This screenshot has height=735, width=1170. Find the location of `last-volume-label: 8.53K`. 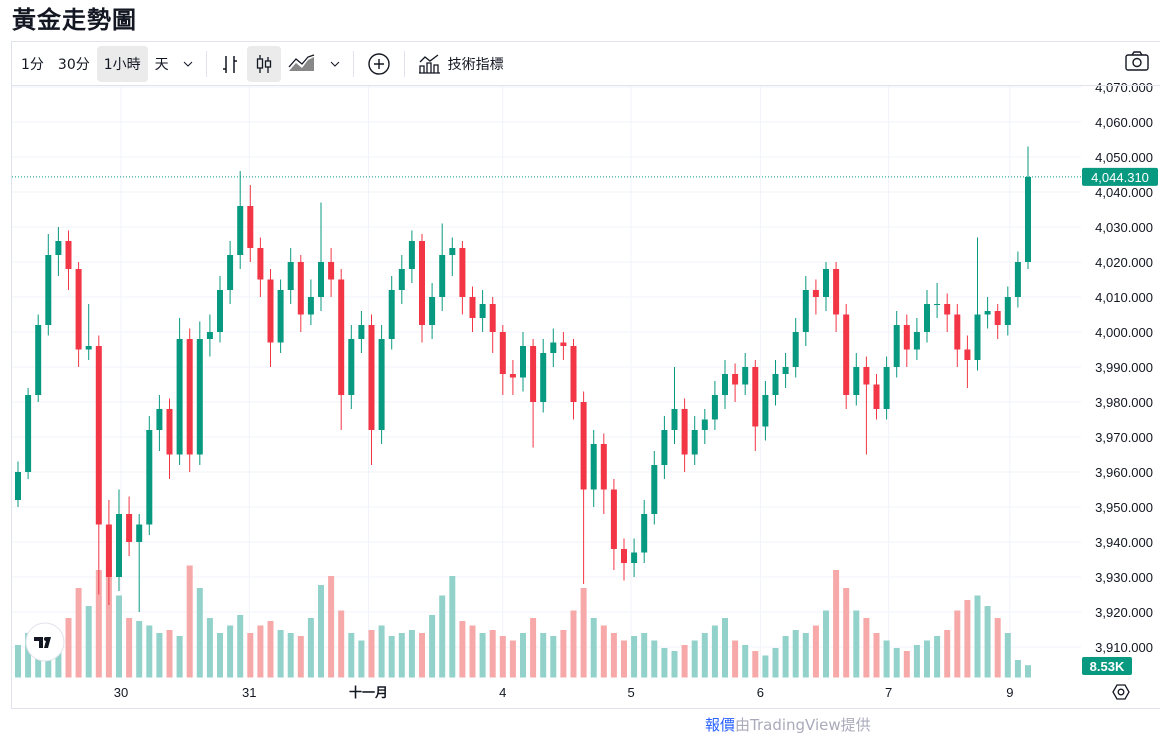

last-volume-label: 8.53K is located at coordinates (1107, 666).